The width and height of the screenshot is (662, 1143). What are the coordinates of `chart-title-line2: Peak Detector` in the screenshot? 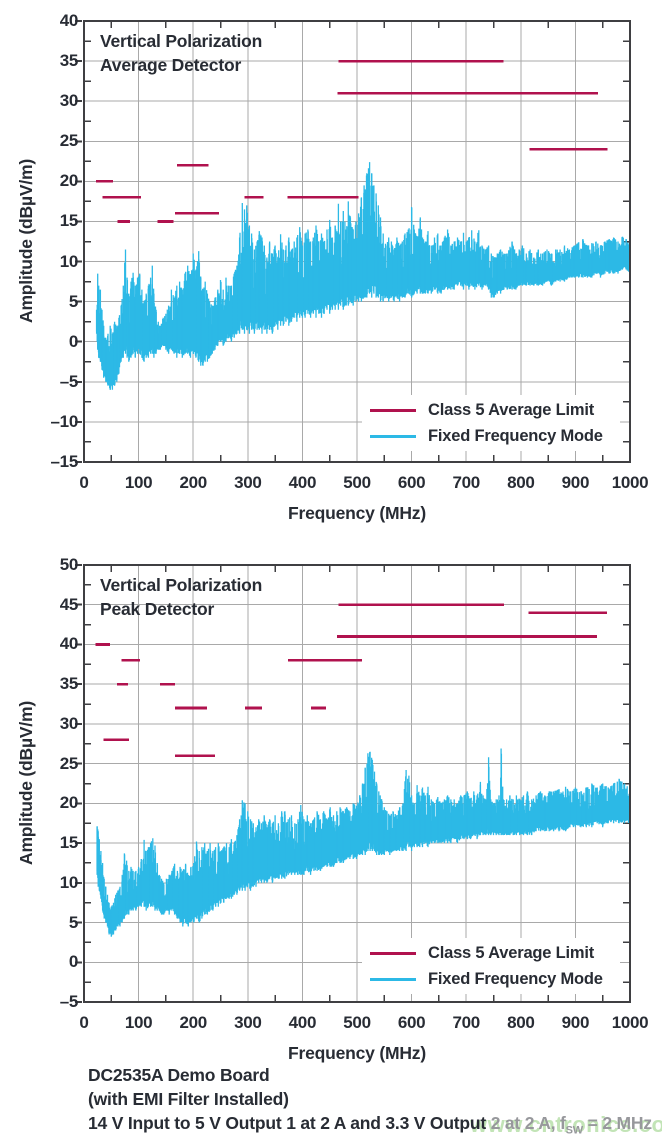 It's located at (157, 609).